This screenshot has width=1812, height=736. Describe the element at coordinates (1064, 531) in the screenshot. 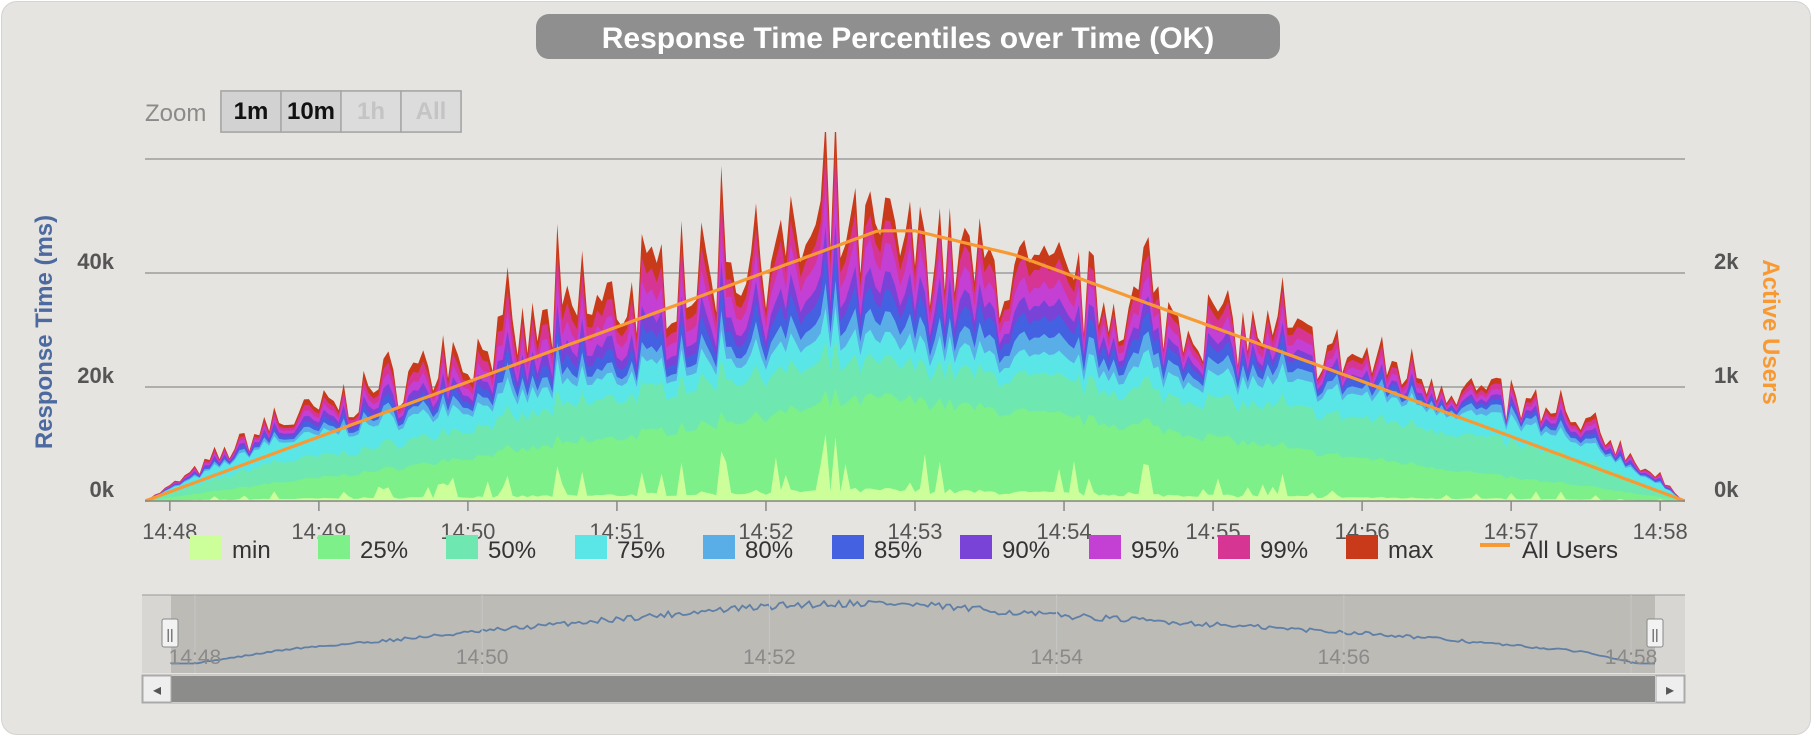

I see `x-tick-label: 14:54` at that location.